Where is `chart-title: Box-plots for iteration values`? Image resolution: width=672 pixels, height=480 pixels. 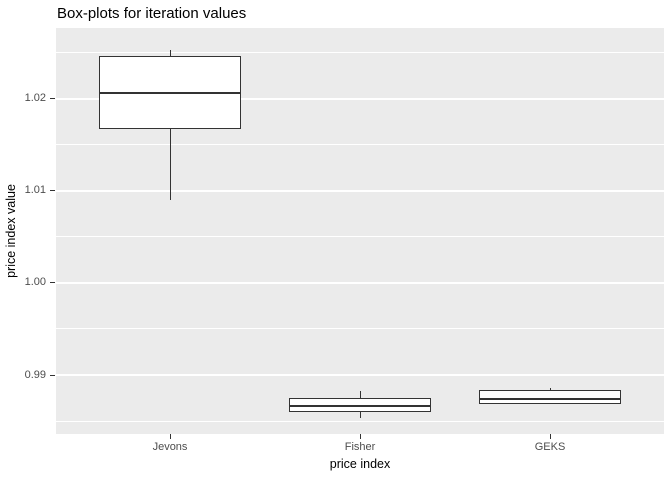
chart-title: Box-plots for iteration values is located at coordinates (152, 13).